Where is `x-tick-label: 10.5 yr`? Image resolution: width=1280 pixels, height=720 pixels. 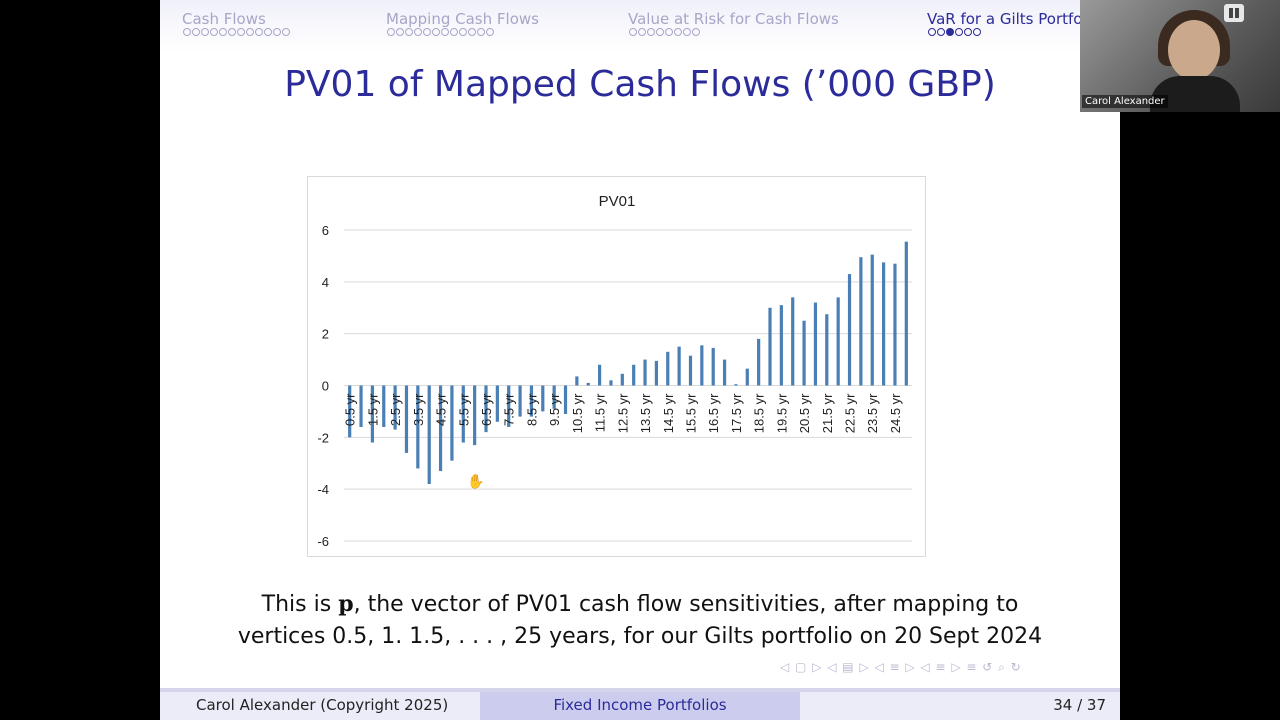
x-tick-label: 10.5 yr is located at coordinates (577, 413).